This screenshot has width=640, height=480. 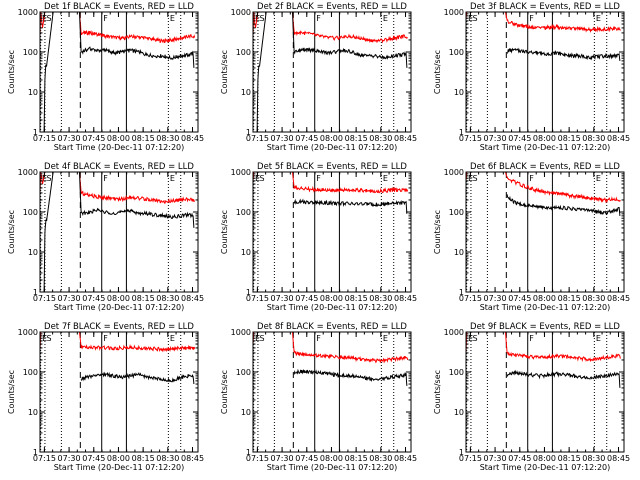 I want to click on panel-title: Det 2f BLACK = Events, RED = LLD, so click(x=332, y=7).